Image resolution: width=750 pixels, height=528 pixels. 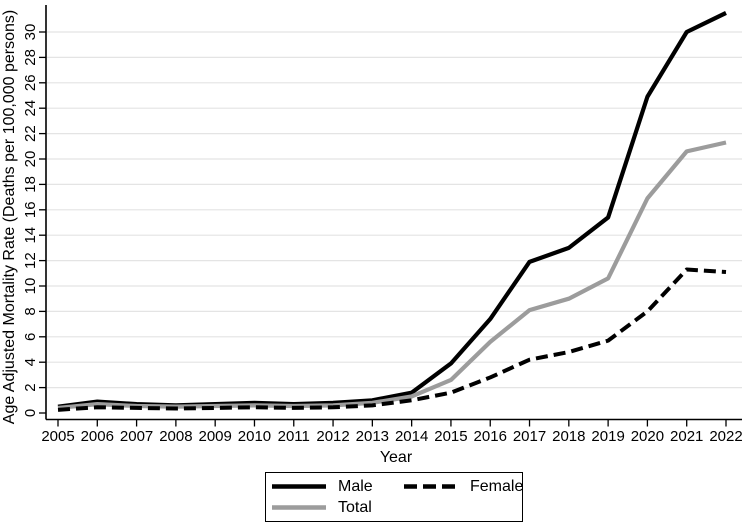 I want to click on y-tick-label: 30, so click(x=30, y=32).